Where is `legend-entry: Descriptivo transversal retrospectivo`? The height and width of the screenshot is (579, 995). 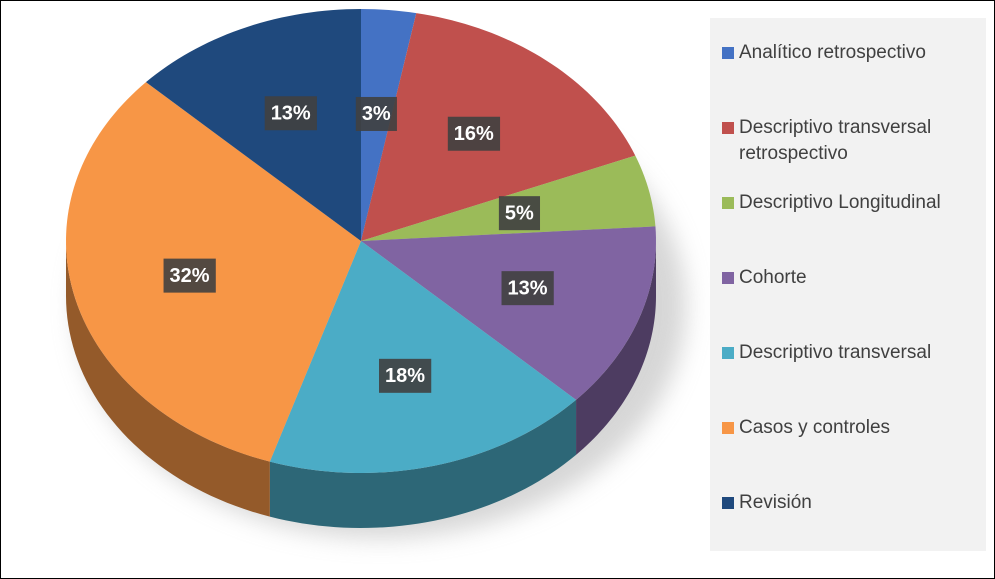
legend-entry: Descriptivo transversal retrospectivo is located at coordinates (853, 141).